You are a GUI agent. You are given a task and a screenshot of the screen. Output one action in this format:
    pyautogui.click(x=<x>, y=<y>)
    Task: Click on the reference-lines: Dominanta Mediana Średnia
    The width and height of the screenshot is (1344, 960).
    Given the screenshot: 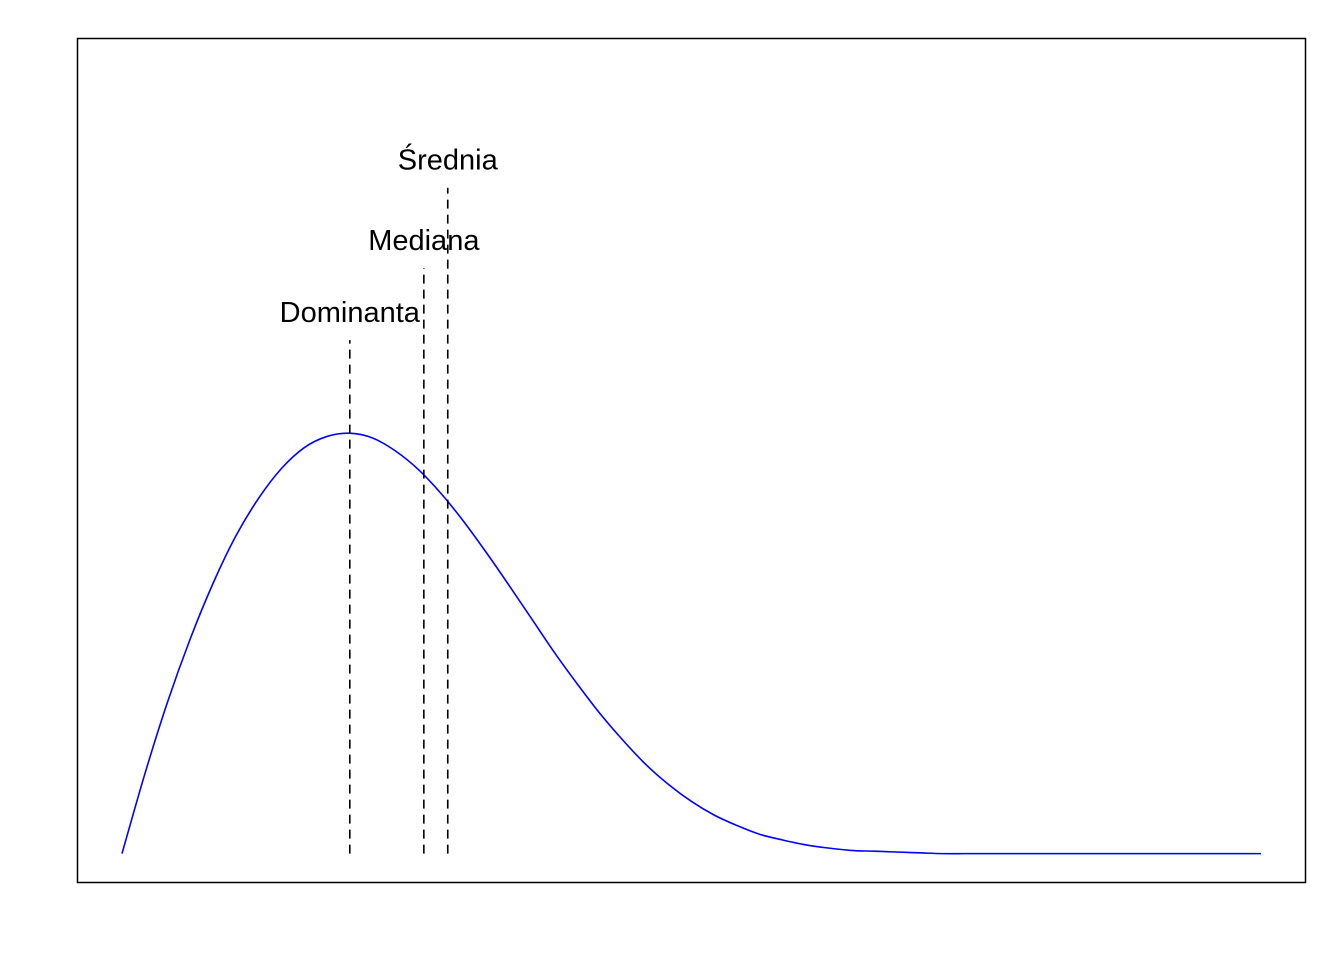 What is the action you would take?
    pyautogui.click(x=389, y=498)
    